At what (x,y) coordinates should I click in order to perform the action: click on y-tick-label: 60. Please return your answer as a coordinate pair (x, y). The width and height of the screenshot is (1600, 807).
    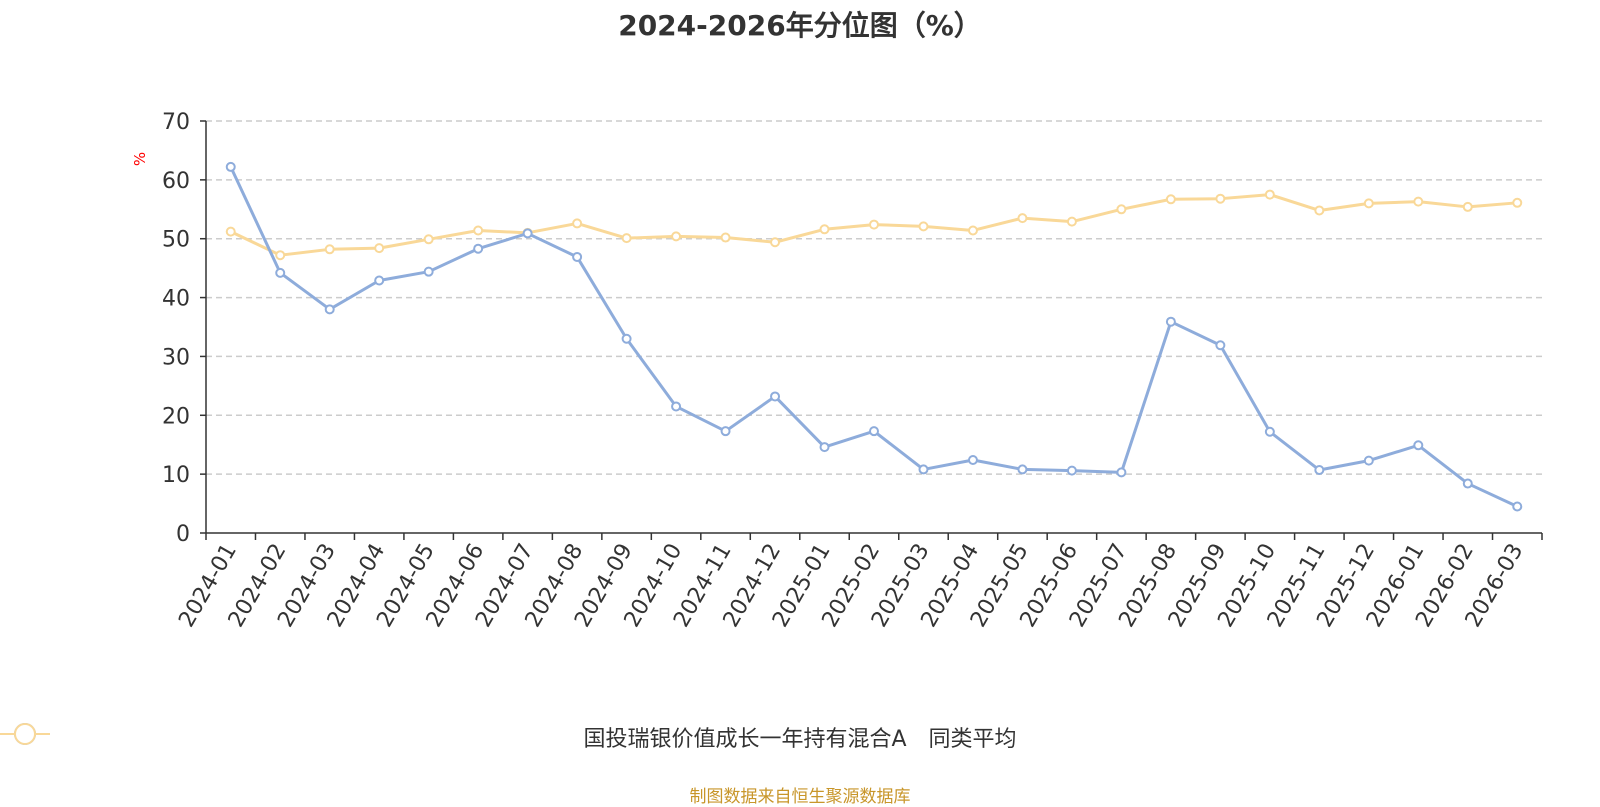
    Looking at the image, I should click on (176, 181).